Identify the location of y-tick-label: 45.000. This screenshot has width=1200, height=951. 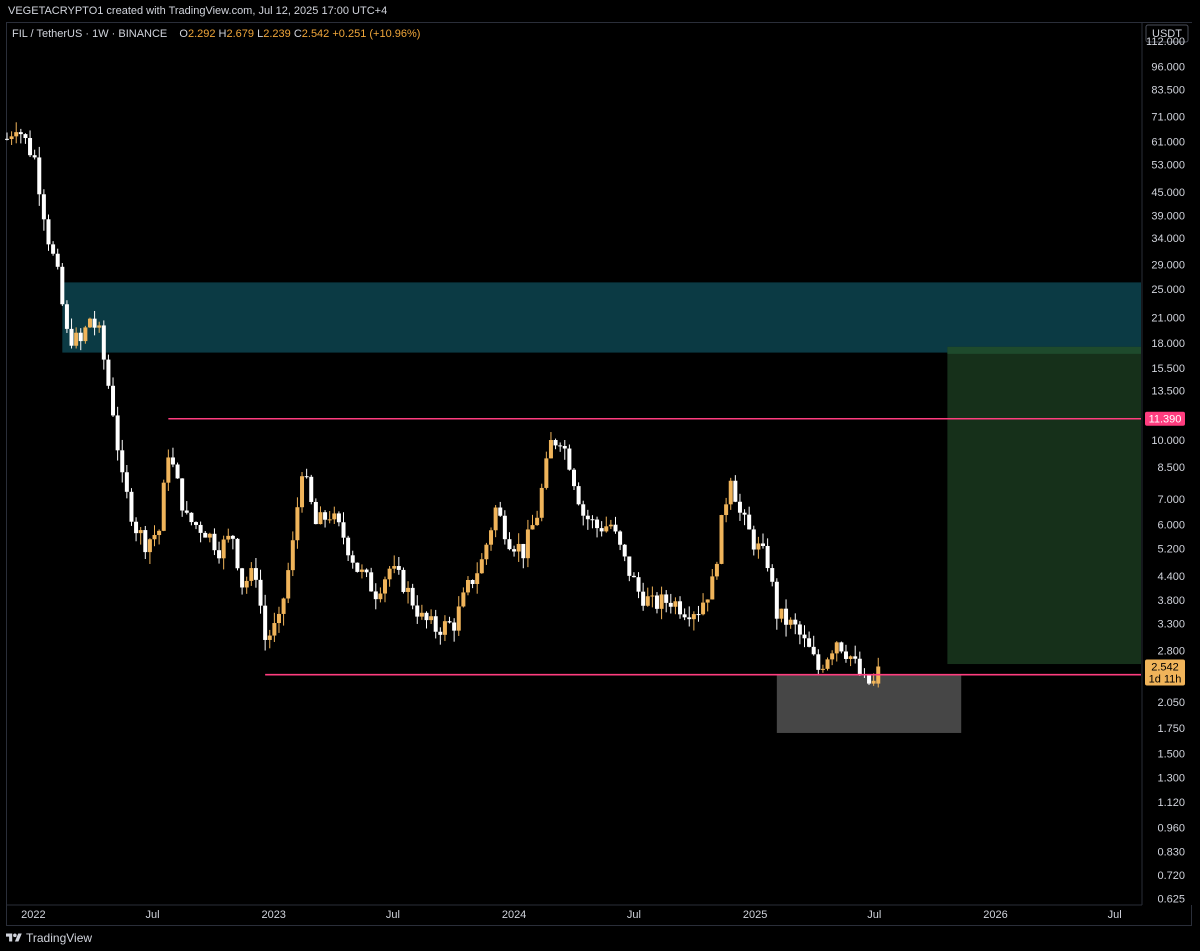
(1168, 193).